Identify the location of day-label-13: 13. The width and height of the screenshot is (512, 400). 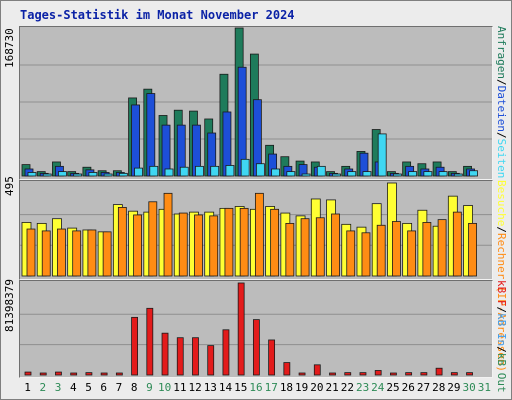
(210, 387).